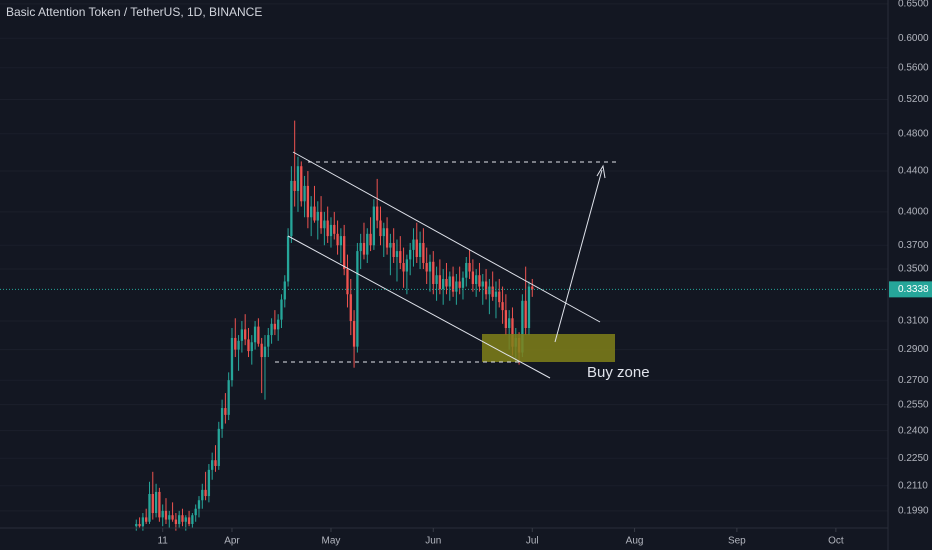  I want to click on y-tick-label: 0.3500, so click(913, 269).